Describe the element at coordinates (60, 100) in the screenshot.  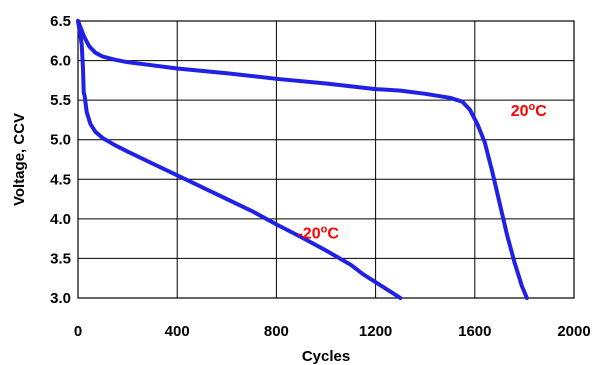
I see `y-tick-label: 5.5` at that location.